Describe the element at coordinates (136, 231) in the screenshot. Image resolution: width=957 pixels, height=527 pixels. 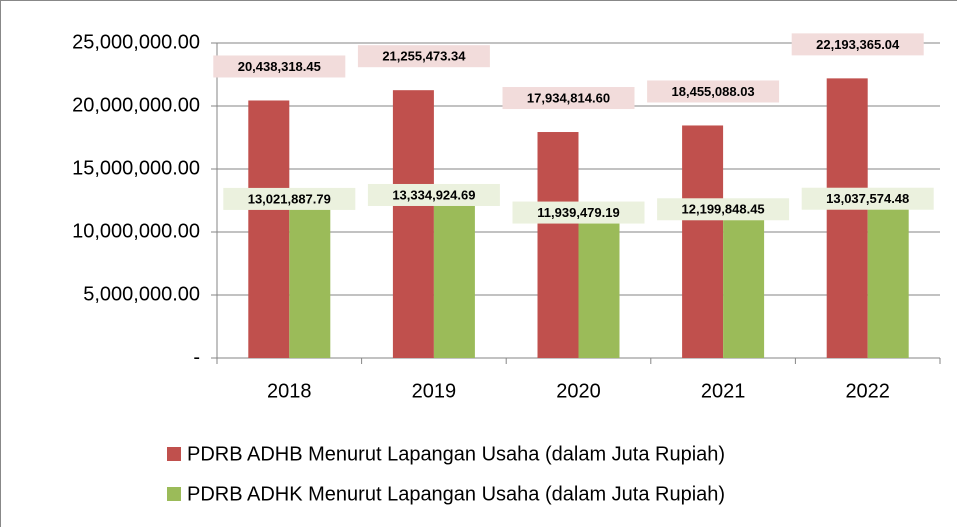
I see `y-tick-label: 10,000,000.00` at that location.